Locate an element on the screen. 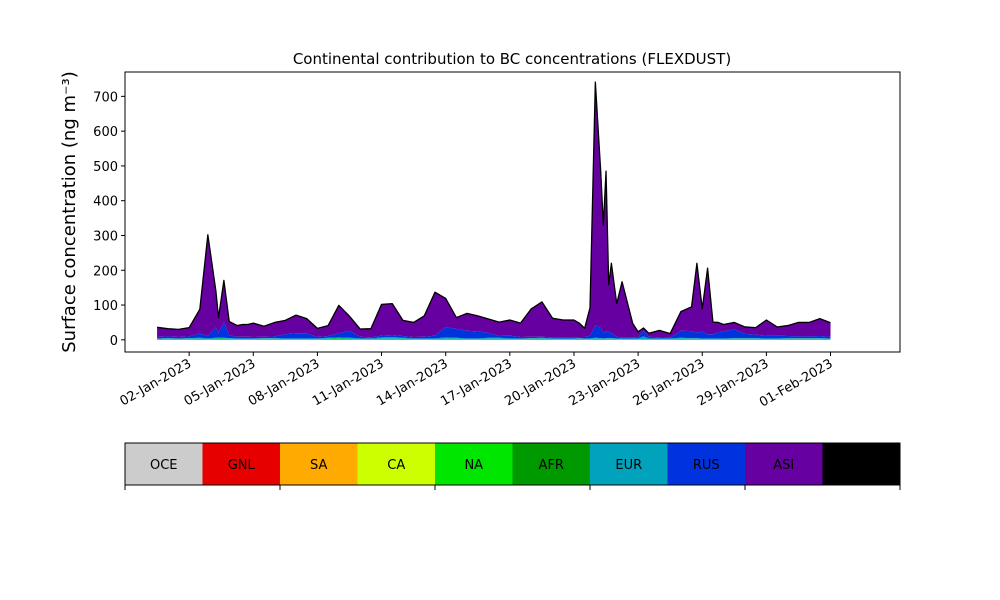 Image resolution: width=1000 pixels, height=600 pixels. colorbar-label-rus: RUS is located at coordinates (706, 465).